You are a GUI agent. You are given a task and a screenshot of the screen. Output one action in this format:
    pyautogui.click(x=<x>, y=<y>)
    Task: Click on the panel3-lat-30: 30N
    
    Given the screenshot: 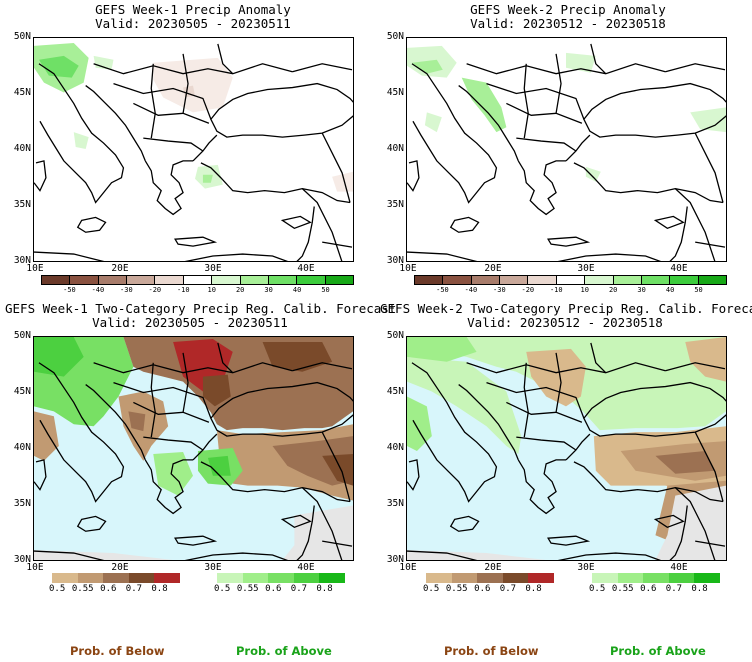 What is the action you would take?
    pyautogui.click(x=22, y=559)
    